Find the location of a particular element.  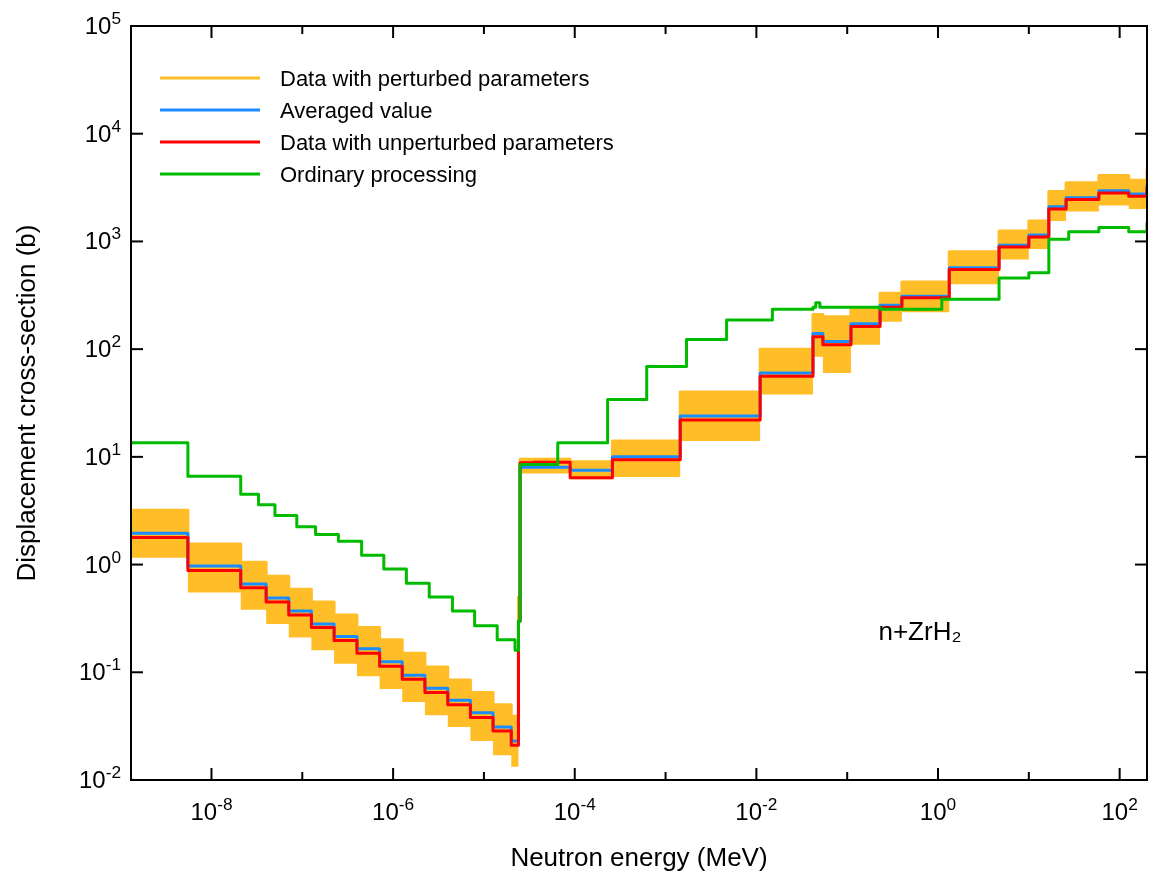

x-axis-title: Neutron energy (MeV) is located at coordinates (639, 857).